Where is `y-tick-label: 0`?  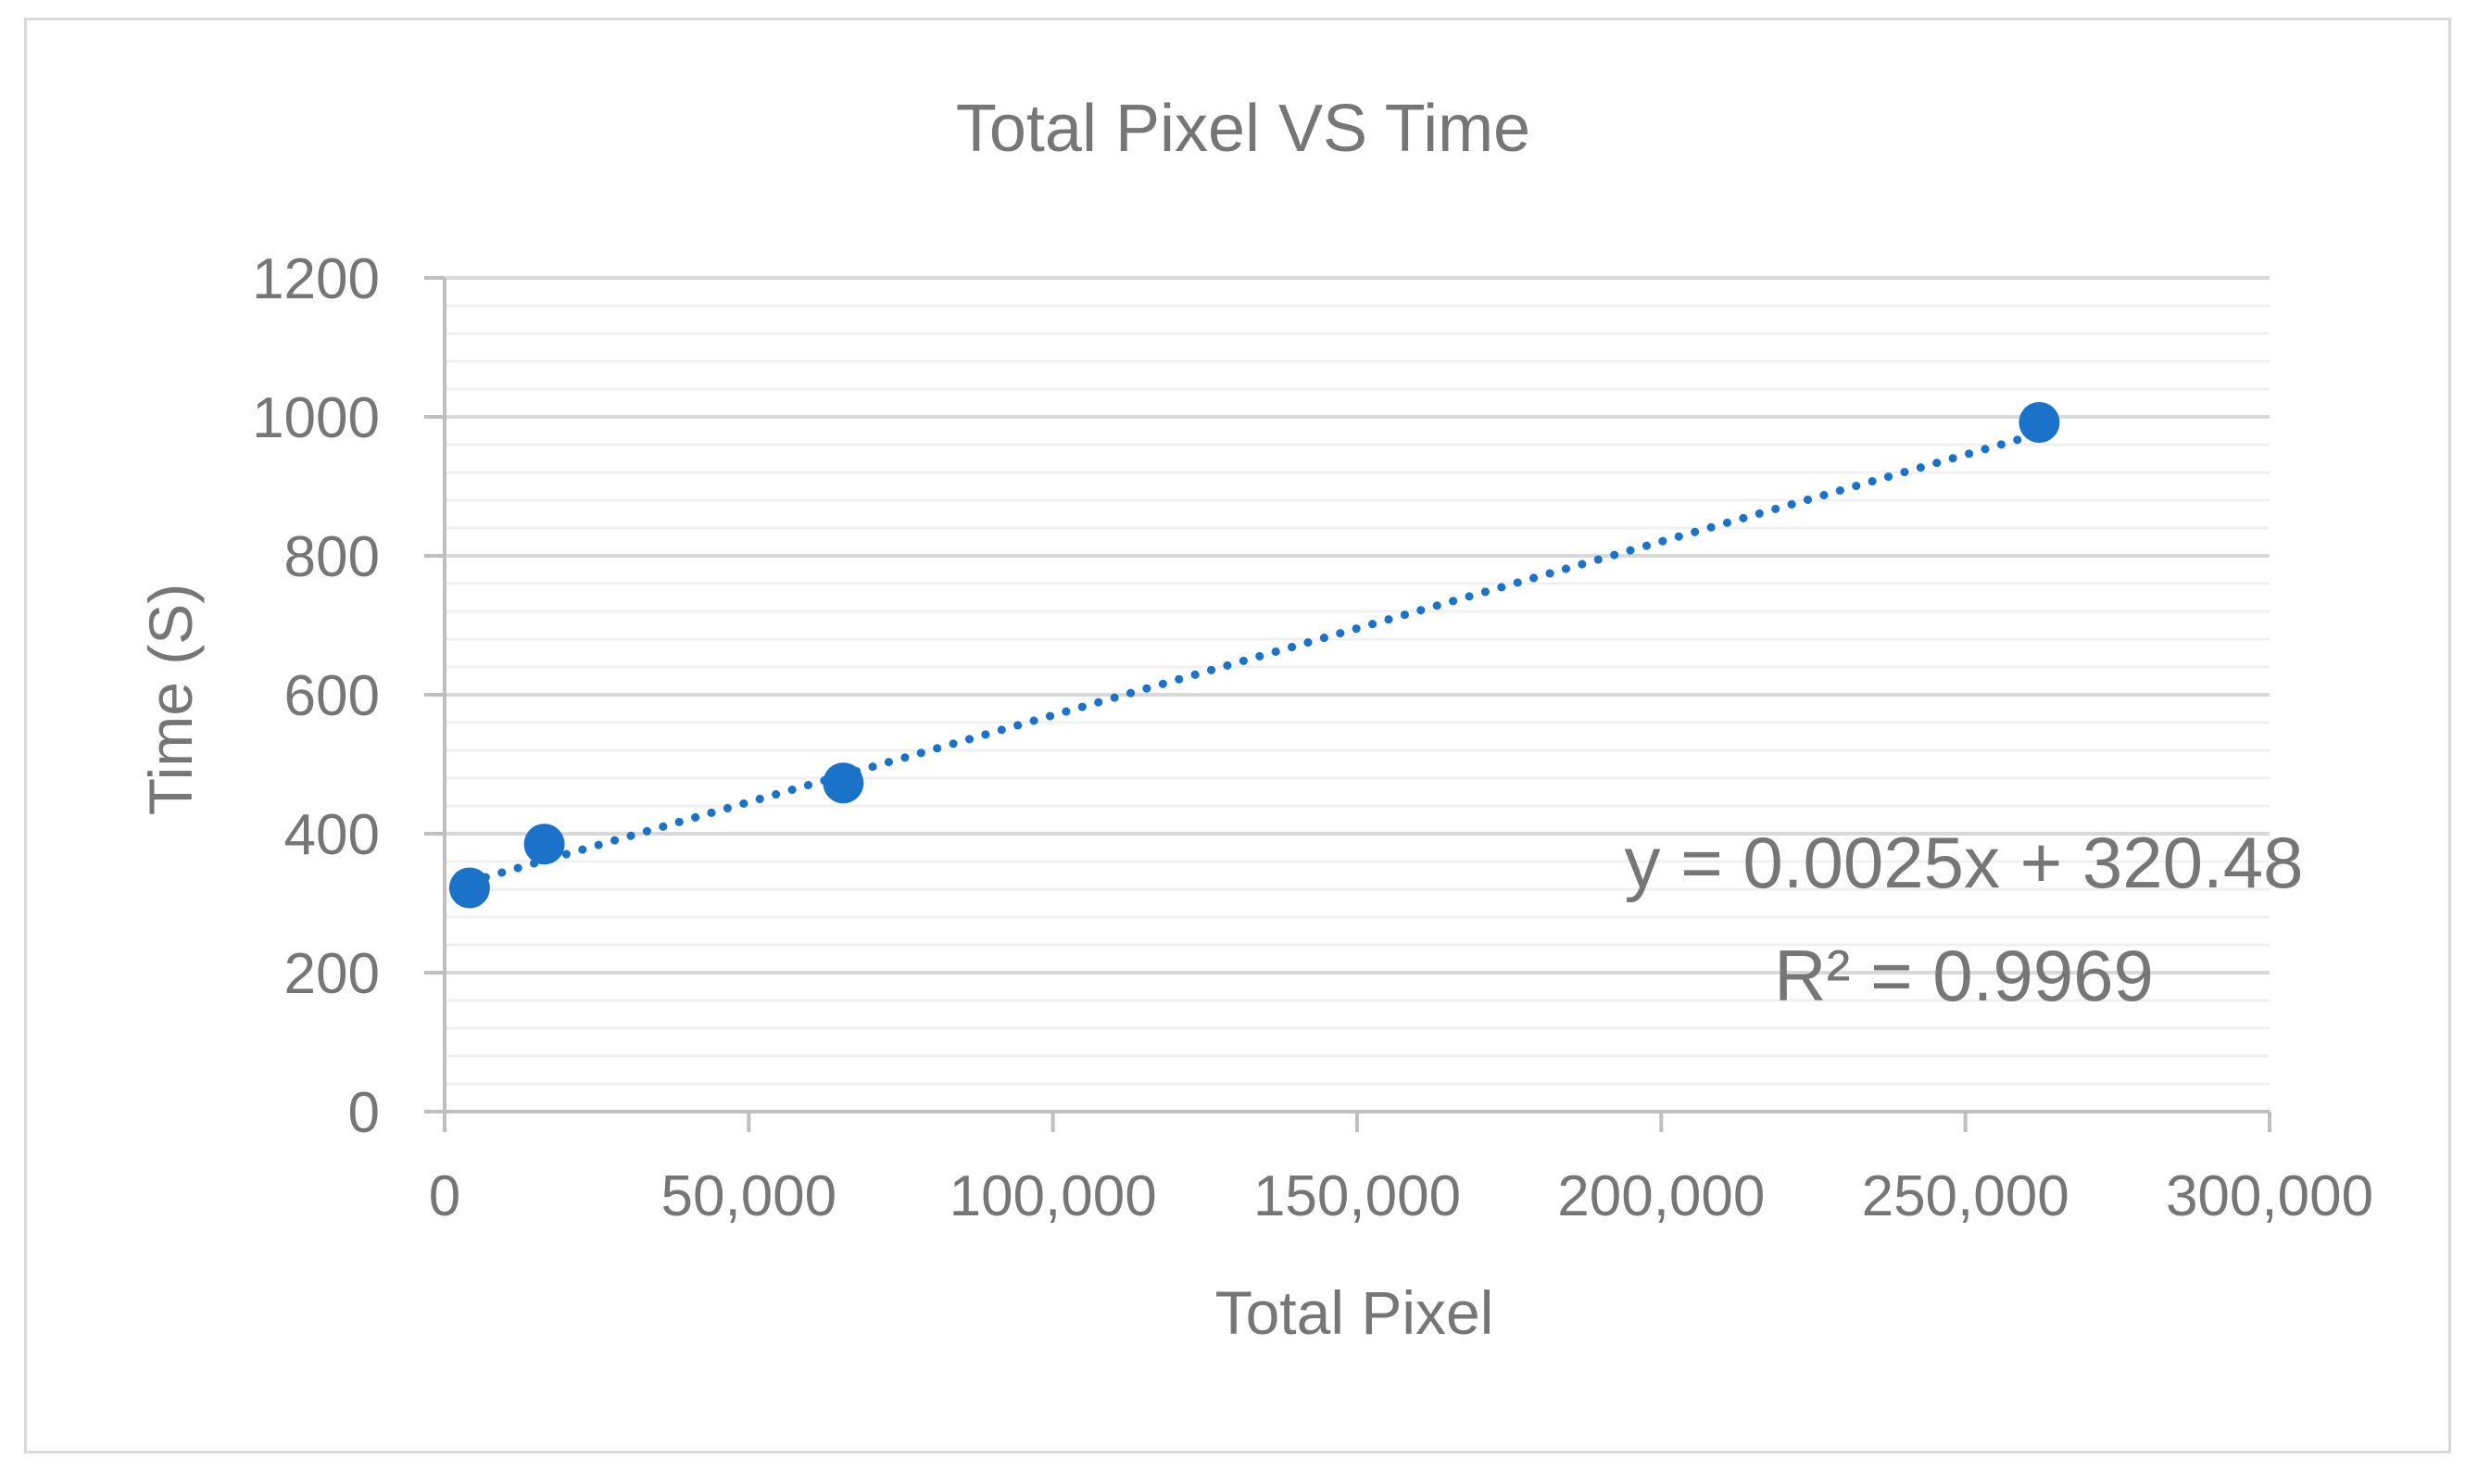
y-tick-label: 0 is located at coordinates (364, 1113).